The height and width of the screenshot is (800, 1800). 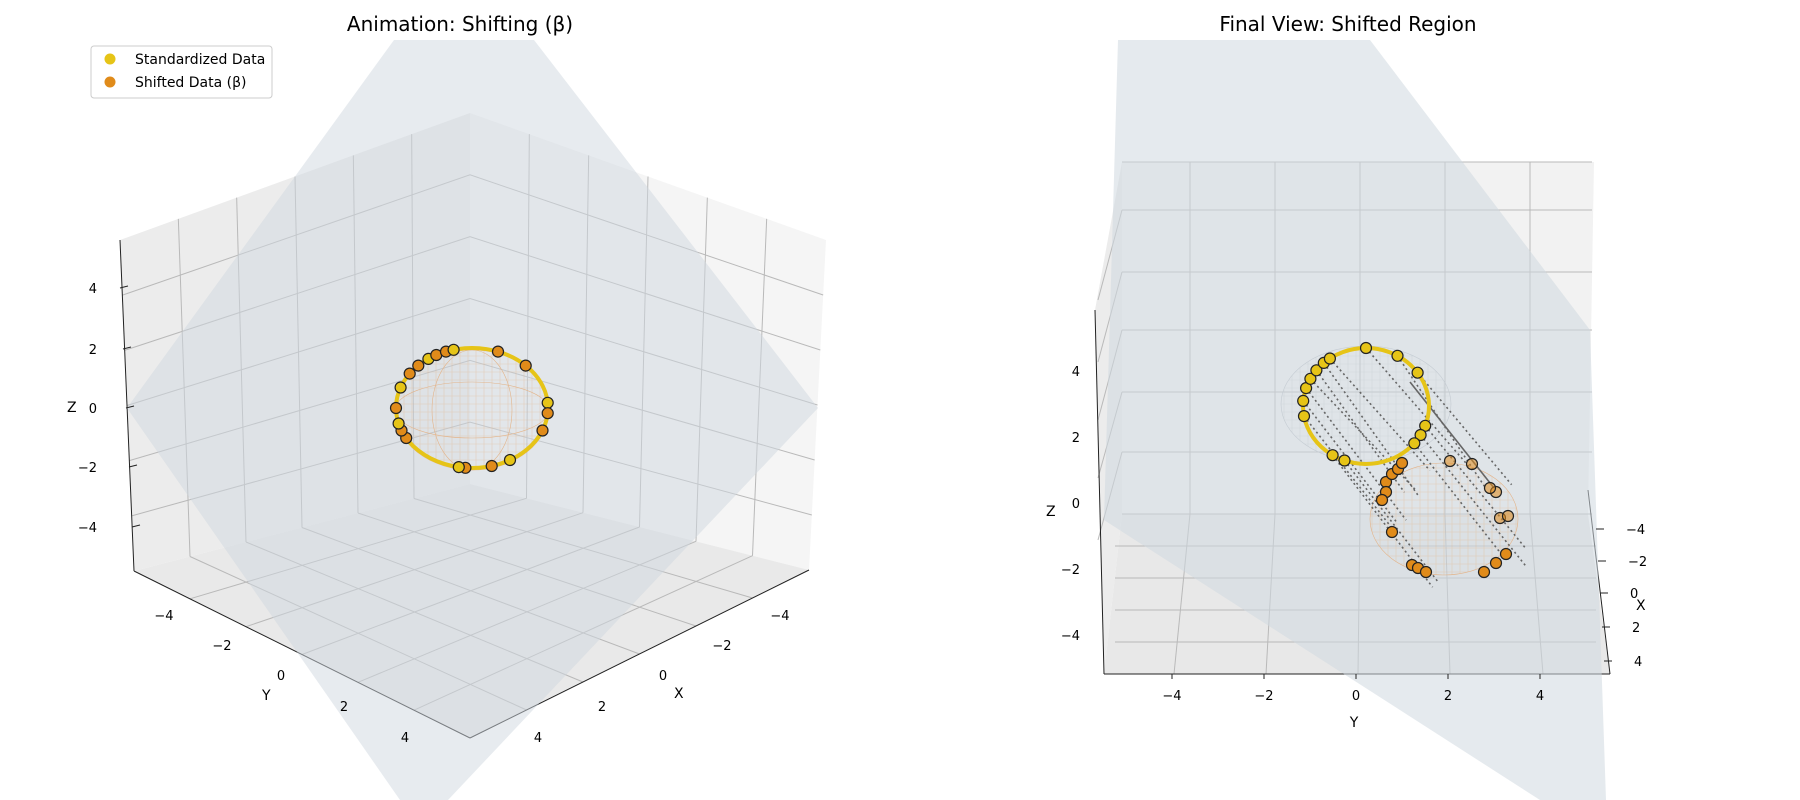 What do you see at coordinates (538, 738) in the screenshot?
I see `left-x-tick-label: 4` at bounding box center [538, 738].